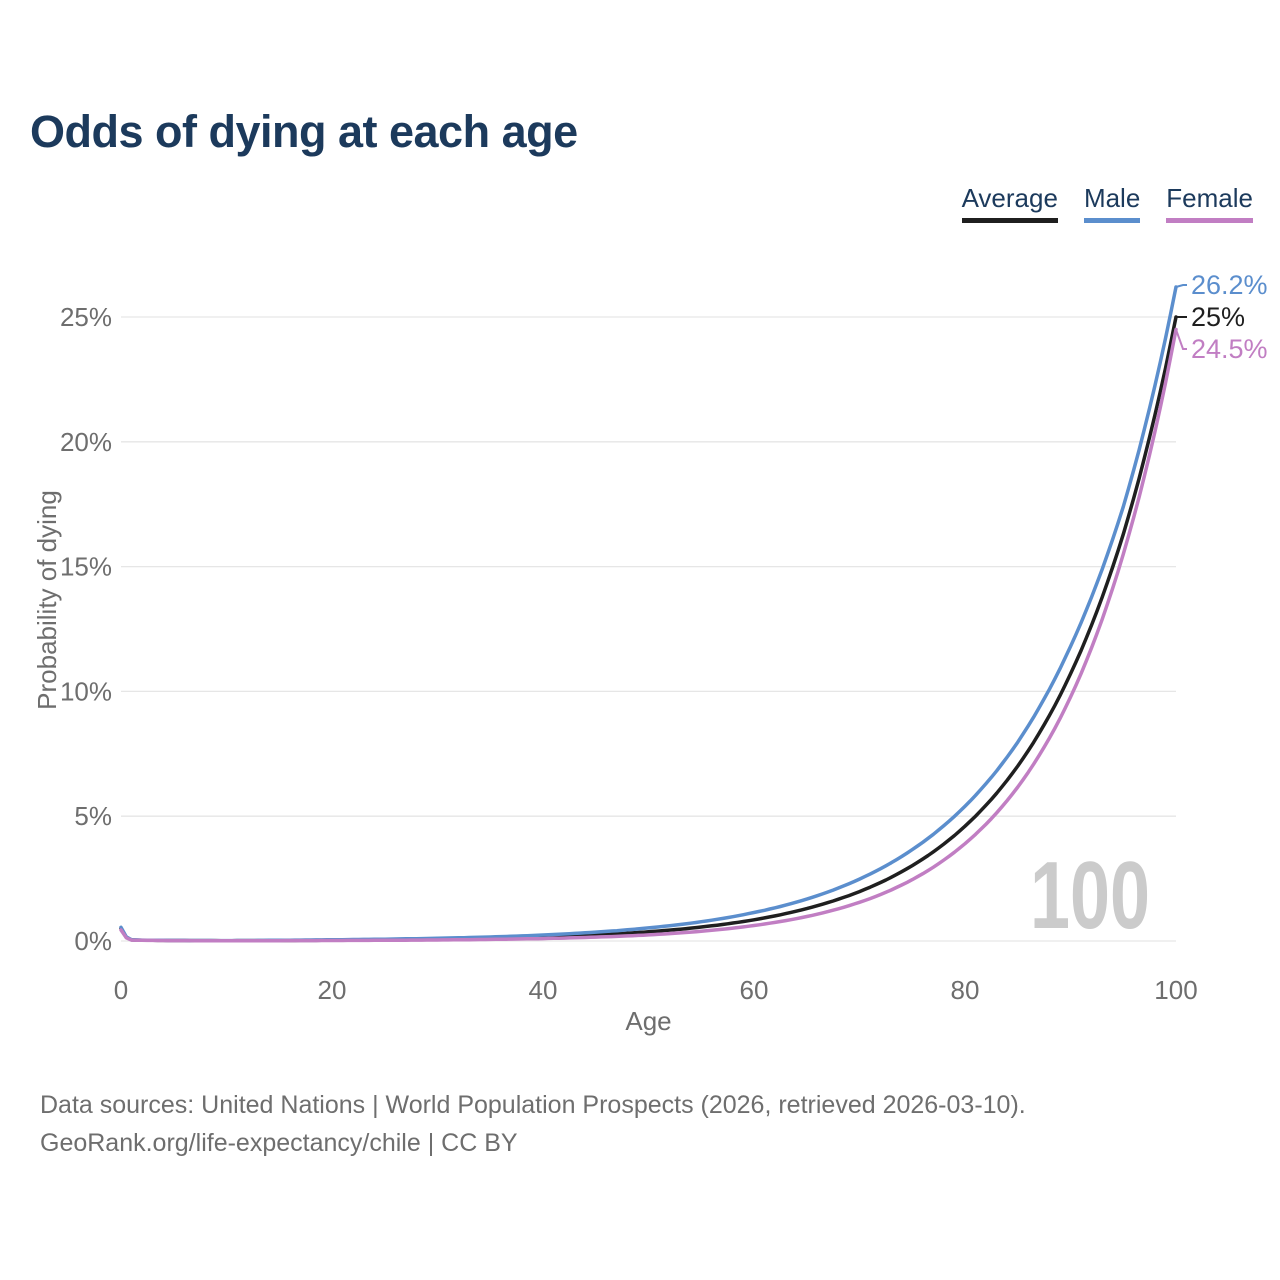 This screenshot has height=1280, width=1280. I want to click on watermark-age-100: 100, so click(1090, 895).